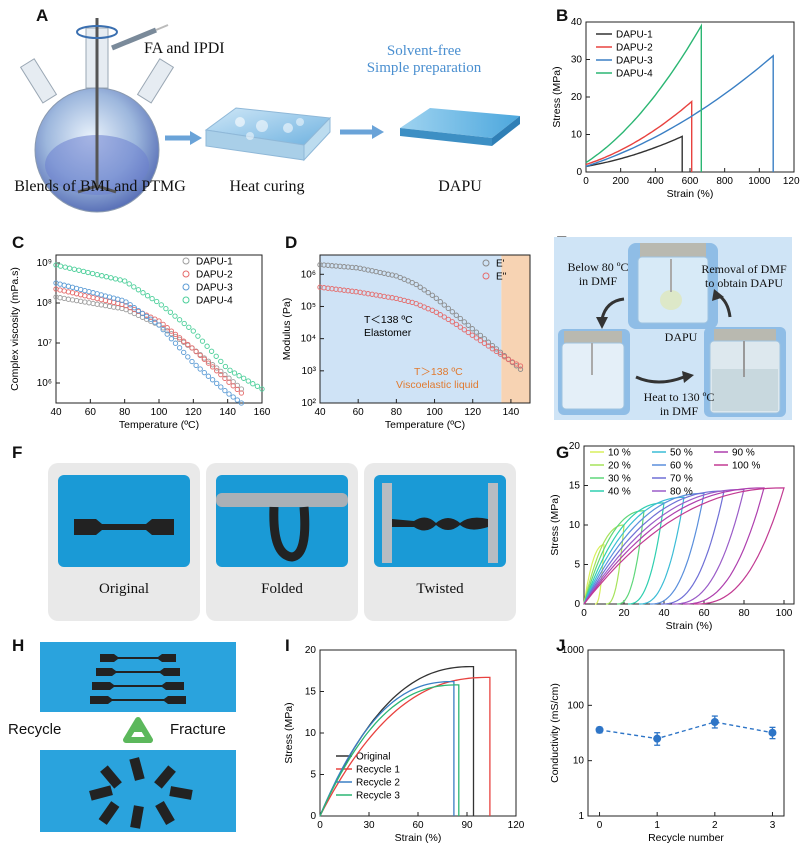 Image resolution: width=804 pixels, height=846 pixels. Describe the element at coordinates (440, 589) in the screenshot. I see `caption-twisted: Twisted` at that location.